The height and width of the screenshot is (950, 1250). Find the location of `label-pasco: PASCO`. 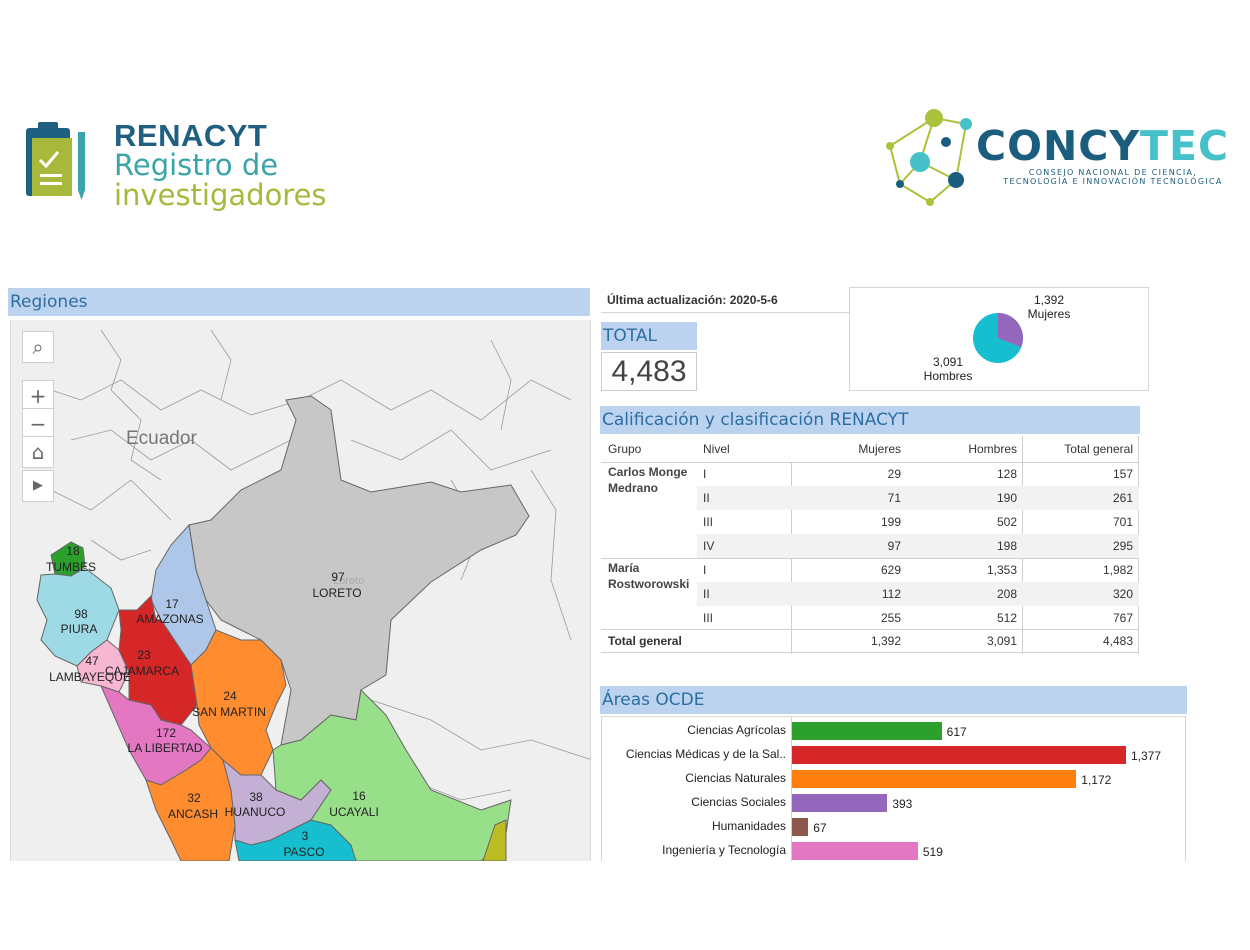

label-pasco: PASCO is located at coordinates (303, 852).